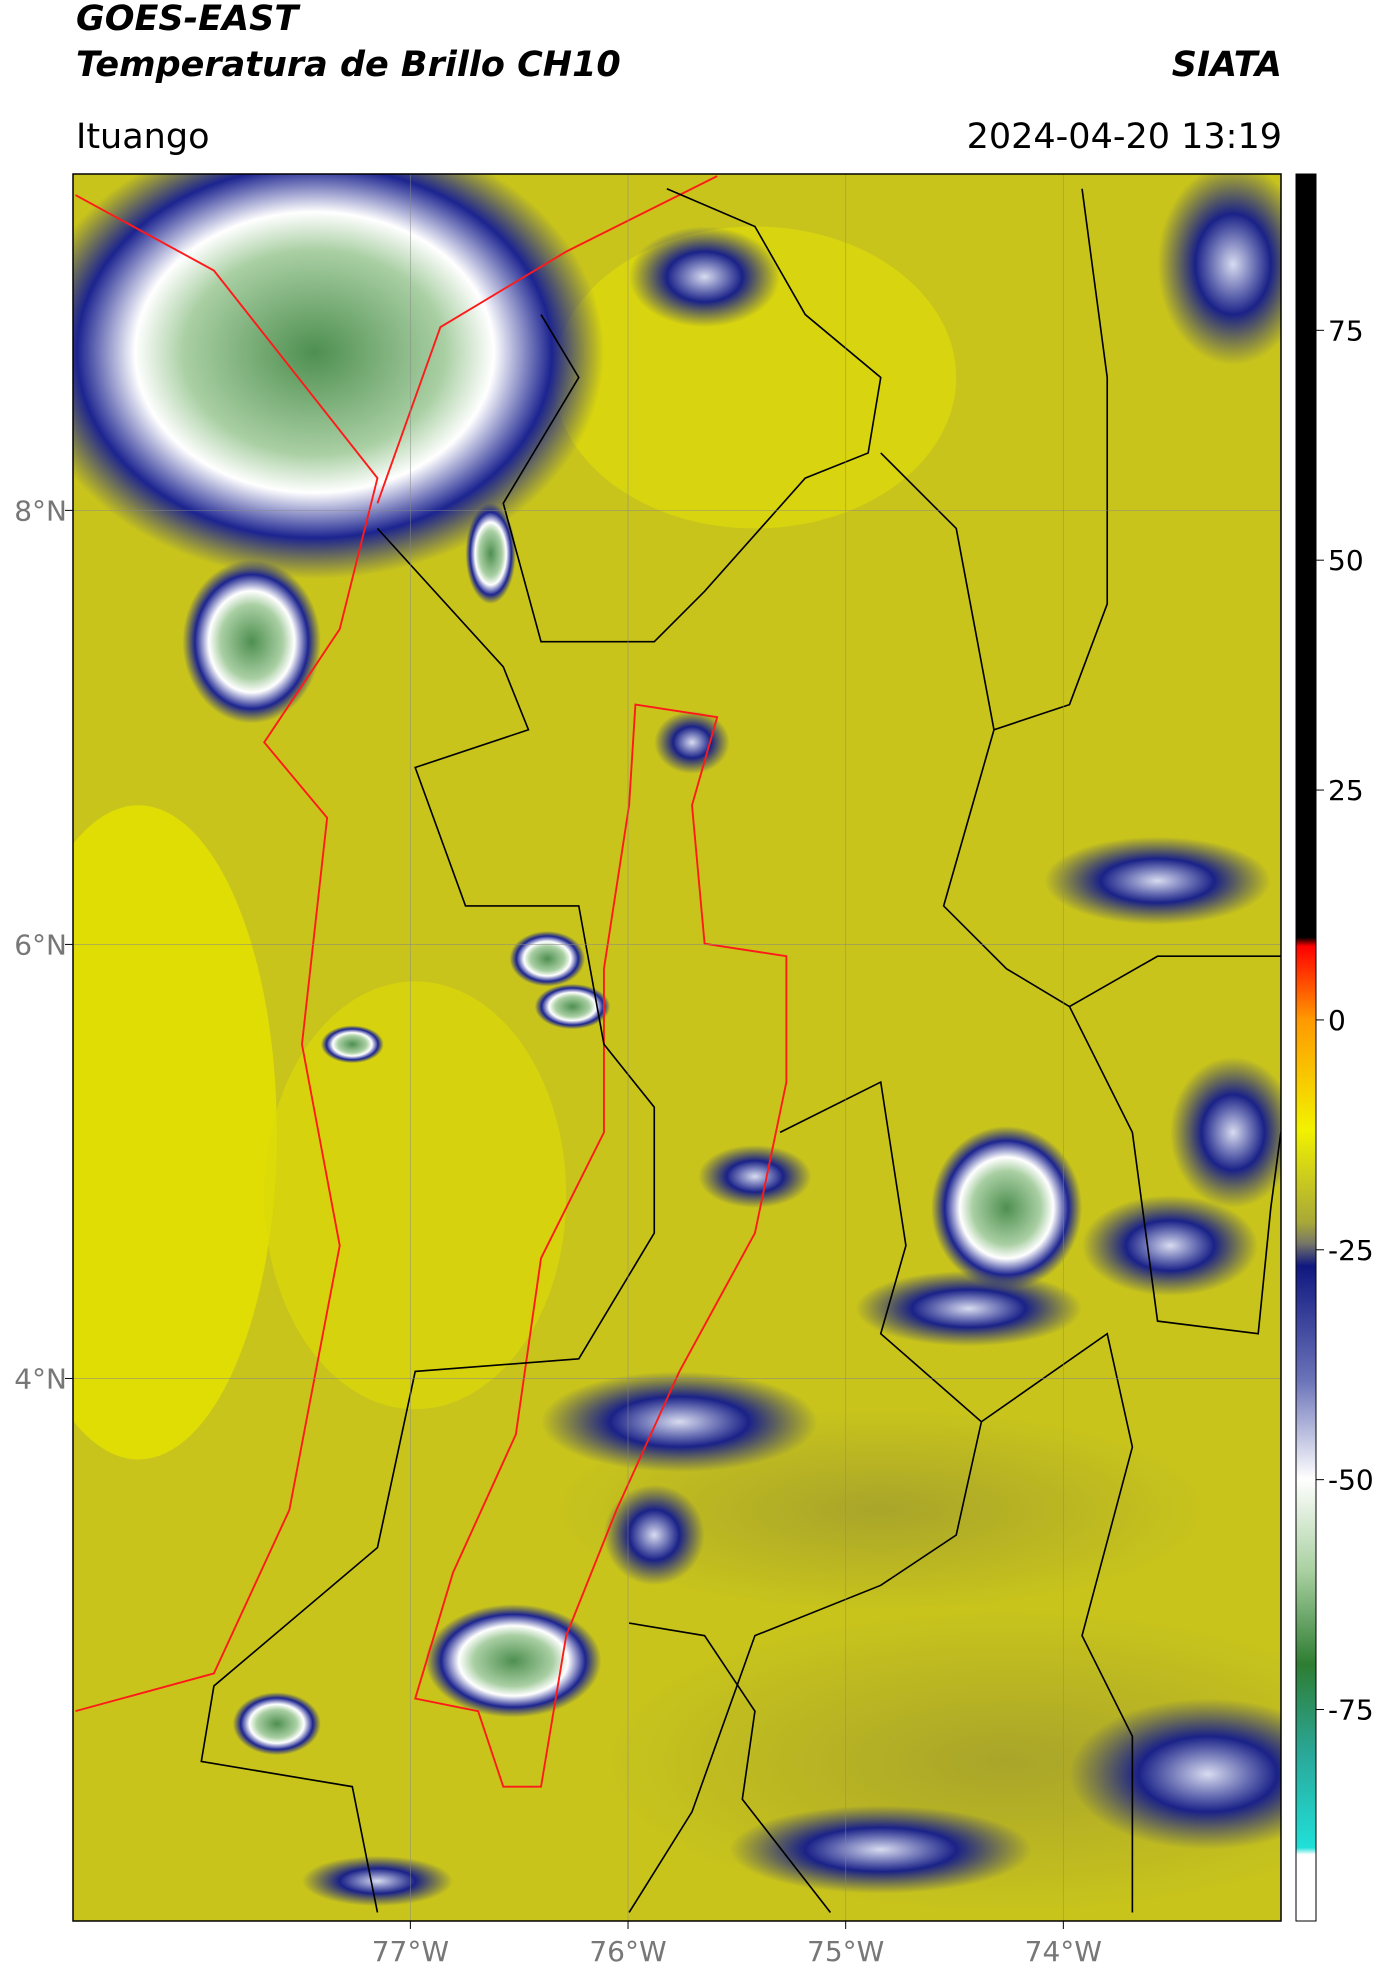 This screenshot has width=1384, height=1981. What do you see at coordinates (1346, 330) in the screenshot?
I see `colorbar-tick-label: 75` at bounding box center [1346, 330].